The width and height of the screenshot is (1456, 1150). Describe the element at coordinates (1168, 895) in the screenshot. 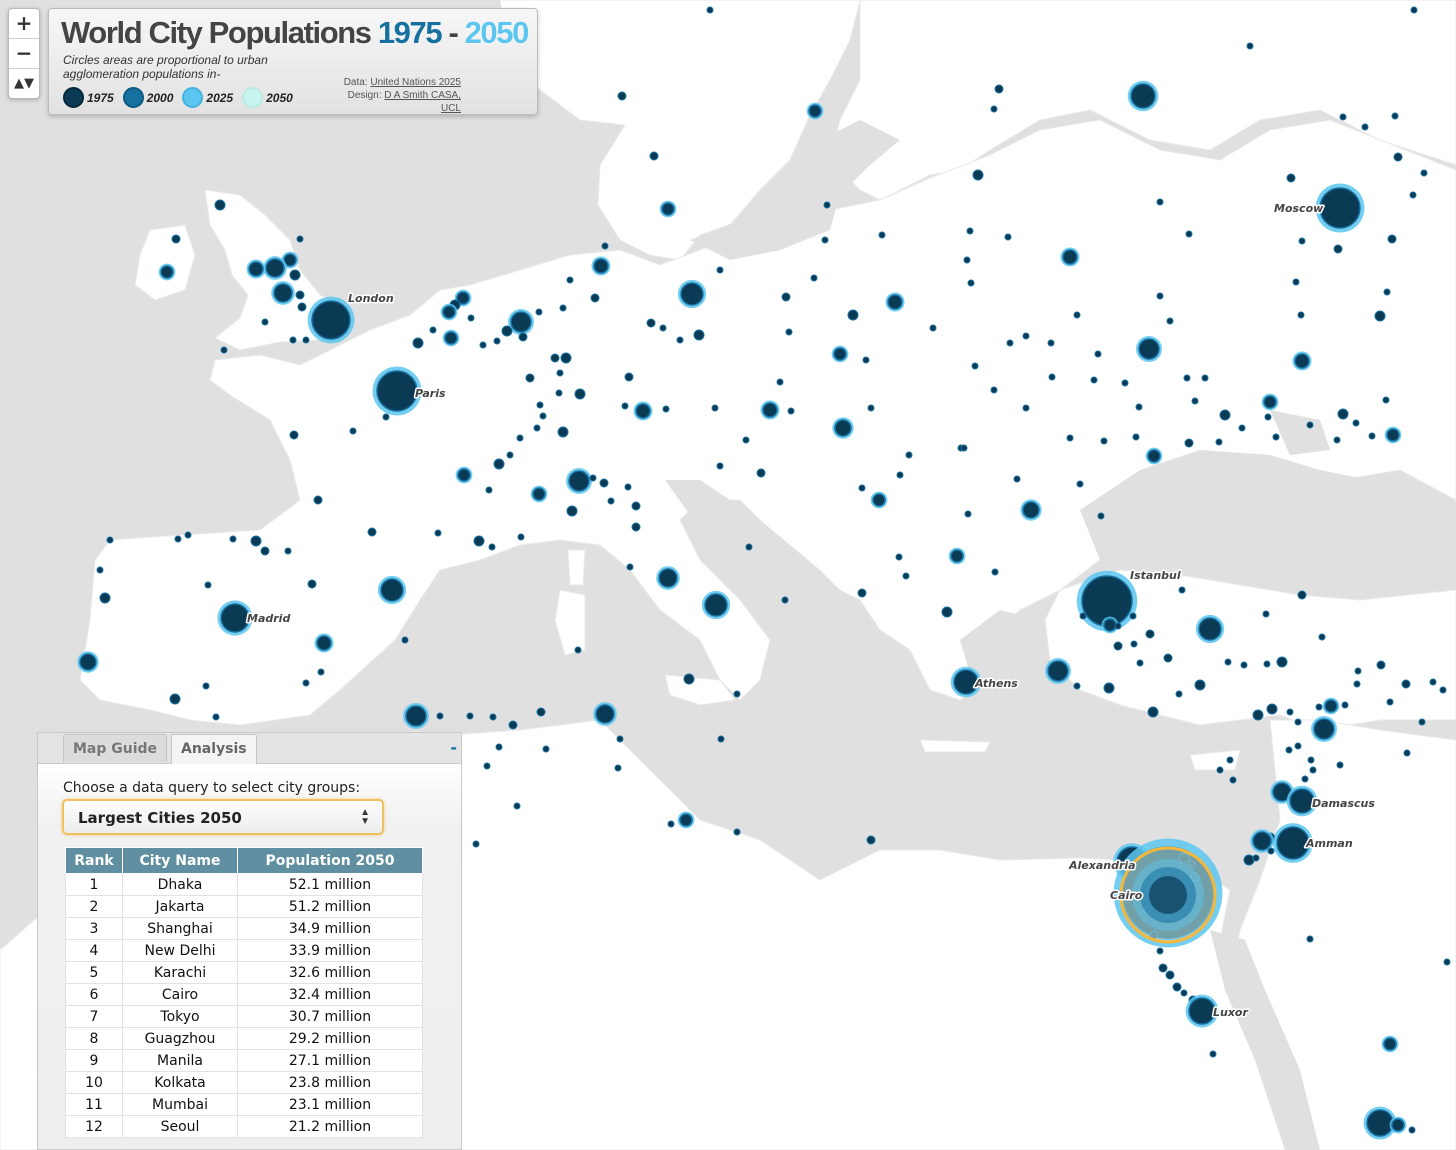

I see `selected-city-ring` at that location.